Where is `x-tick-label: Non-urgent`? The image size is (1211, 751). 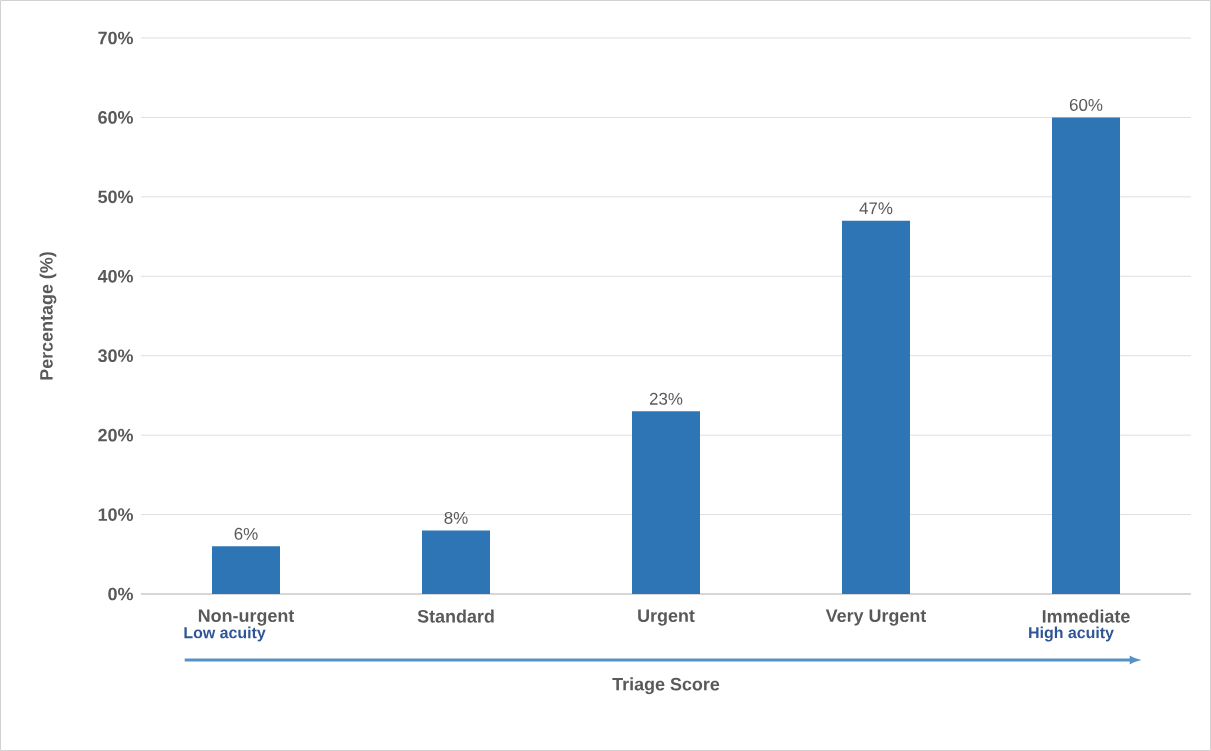
x-tick-label: Non-urgent is located at coordinates (246, 617).